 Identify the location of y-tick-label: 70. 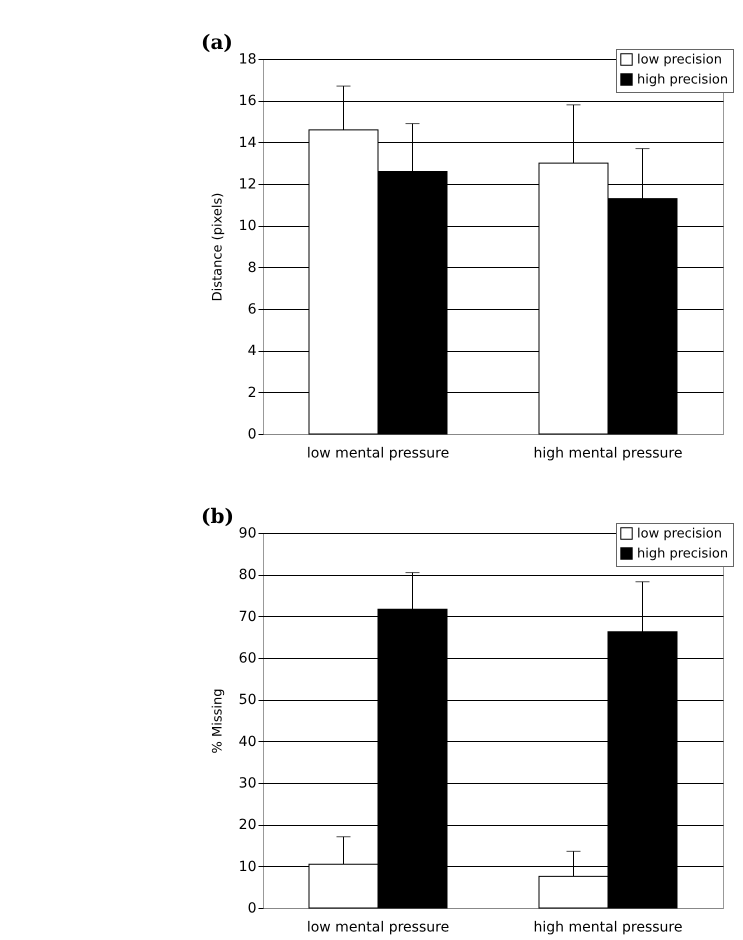
(247, 616).